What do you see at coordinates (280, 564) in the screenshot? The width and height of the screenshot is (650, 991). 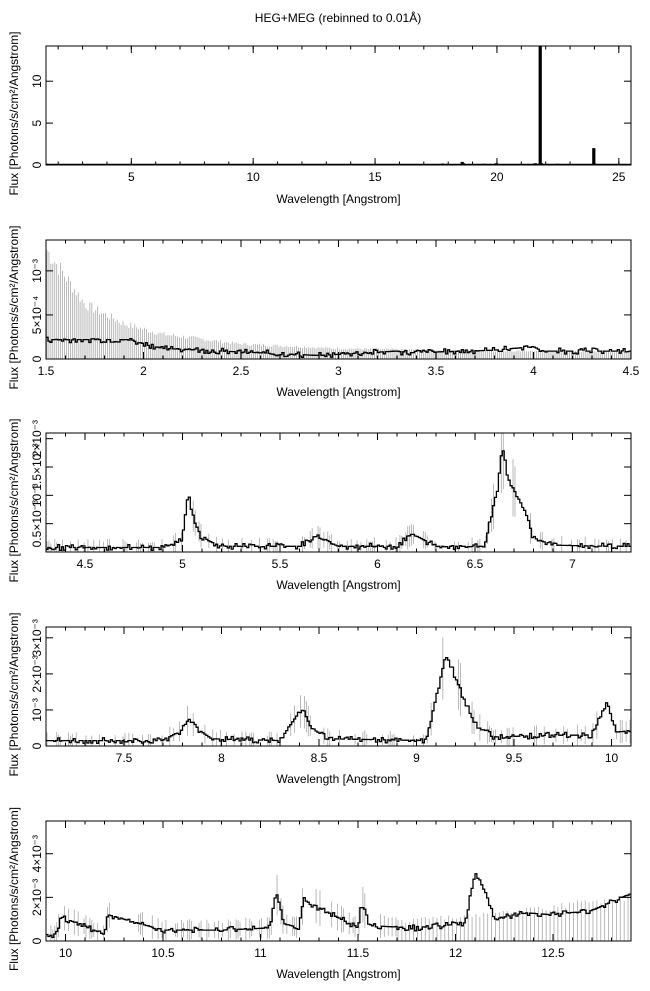 I see `x-tick-label: 5.5` at bounding box center [280, 564].